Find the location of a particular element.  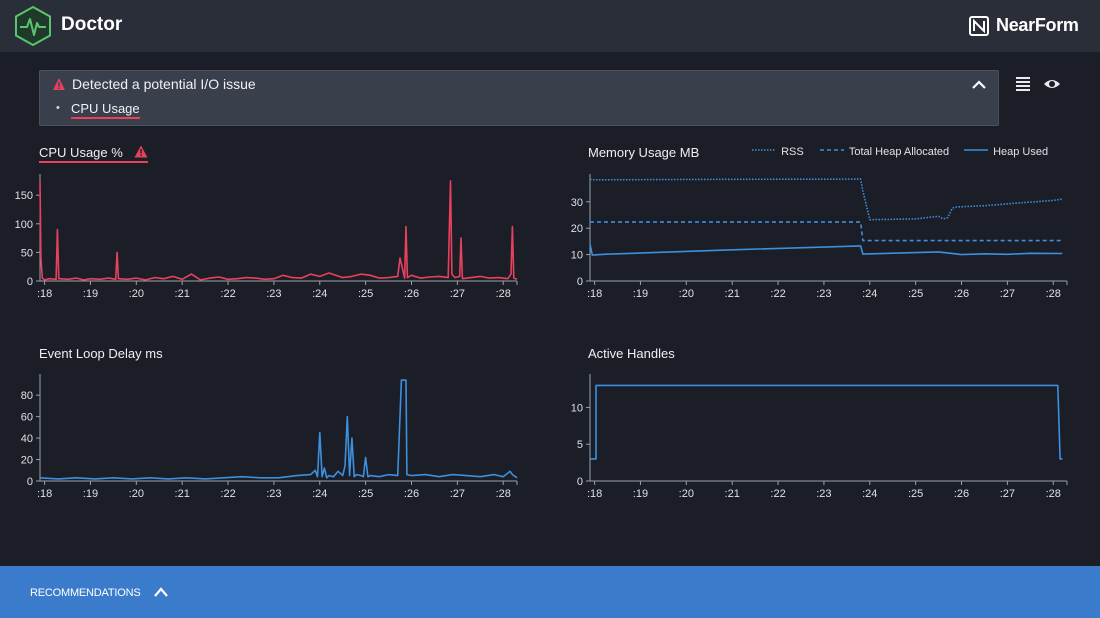

cpu-chart-title-text: CPU Usage % is located at coordinates (81, 152).